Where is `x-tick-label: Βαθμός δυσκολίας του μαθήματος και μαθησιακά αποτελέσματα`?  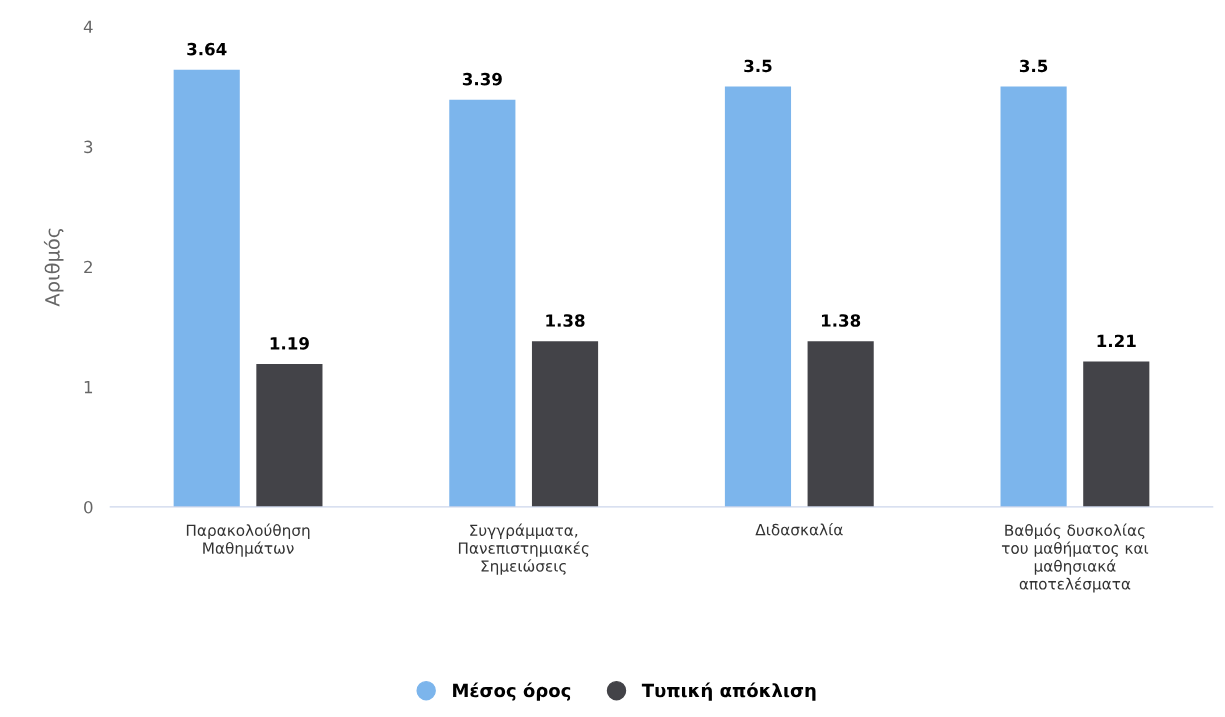 x-tick-label: Βαθμός δυσκολίας του μαθήματος και μαθησιακά αποτελέσματα is located at coordinates (1075, 558).